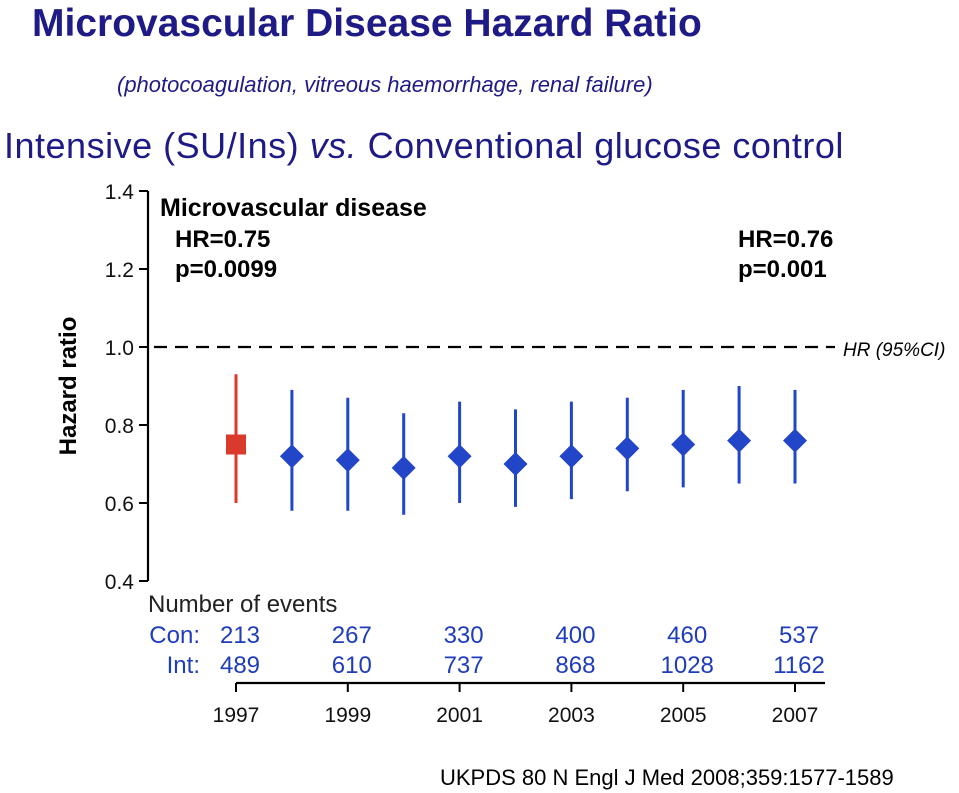  Describe the element at coordinates (575, 665) in the screenshot. I see `events-value: 868` at that location.